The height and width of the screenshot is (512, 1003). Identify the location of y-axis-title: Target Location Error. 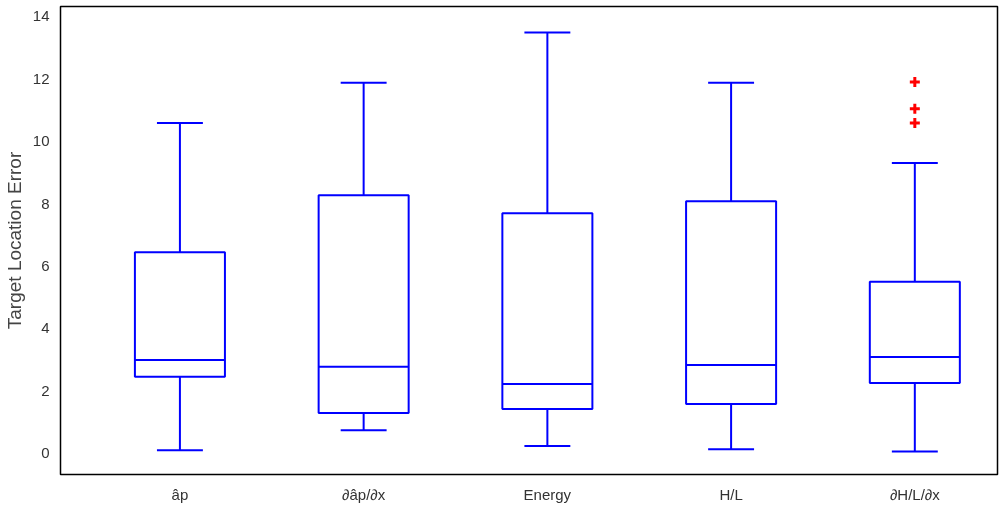
(14, 240).